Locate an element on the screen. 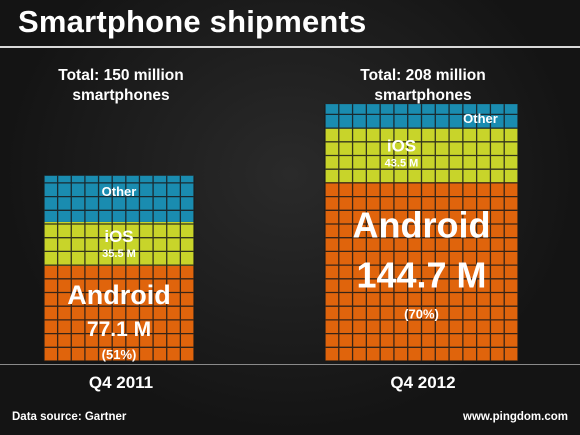 The width and height of the screenshot is (580, 435). total-unit-q4-2012: smartphones is located at coordinates (423, 95).